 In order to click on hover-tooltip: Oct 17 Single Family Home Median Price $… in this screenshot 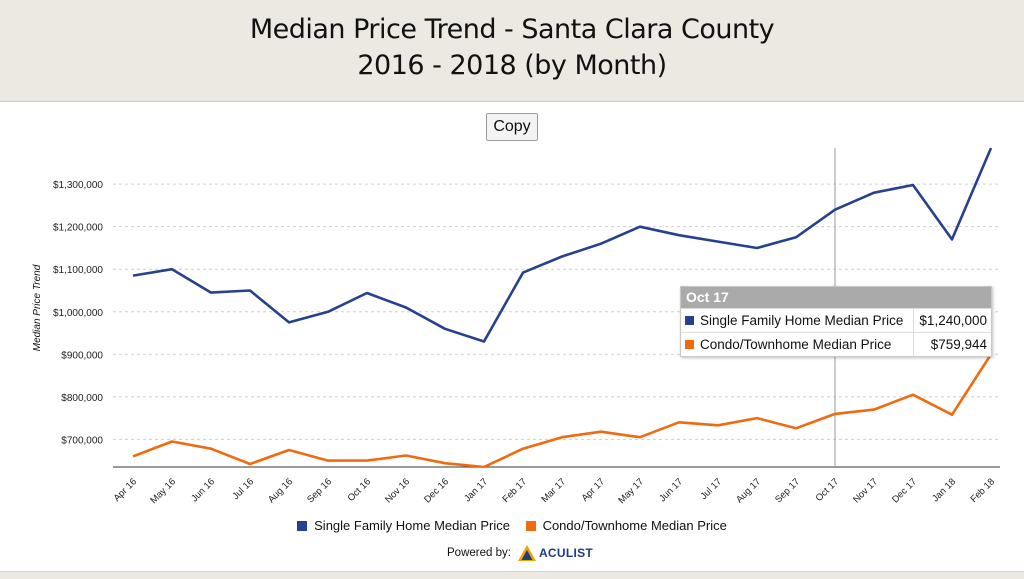, I will do `click(836, 321)`.